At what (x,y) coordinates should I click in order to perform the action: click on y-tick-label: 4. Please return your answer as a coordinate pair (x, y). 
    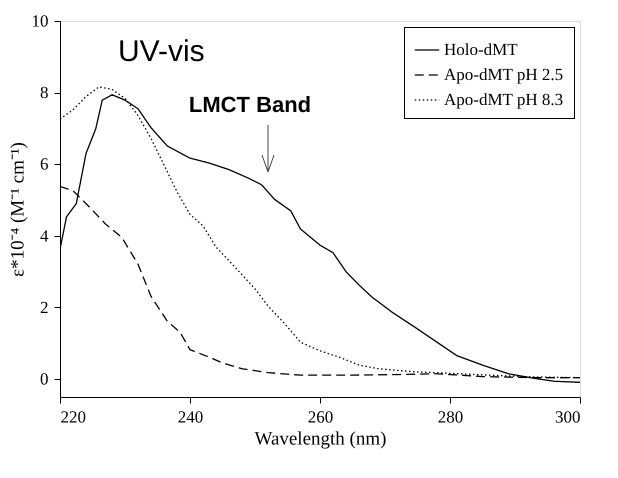
    Looking at the image, I should click on (44, 236).